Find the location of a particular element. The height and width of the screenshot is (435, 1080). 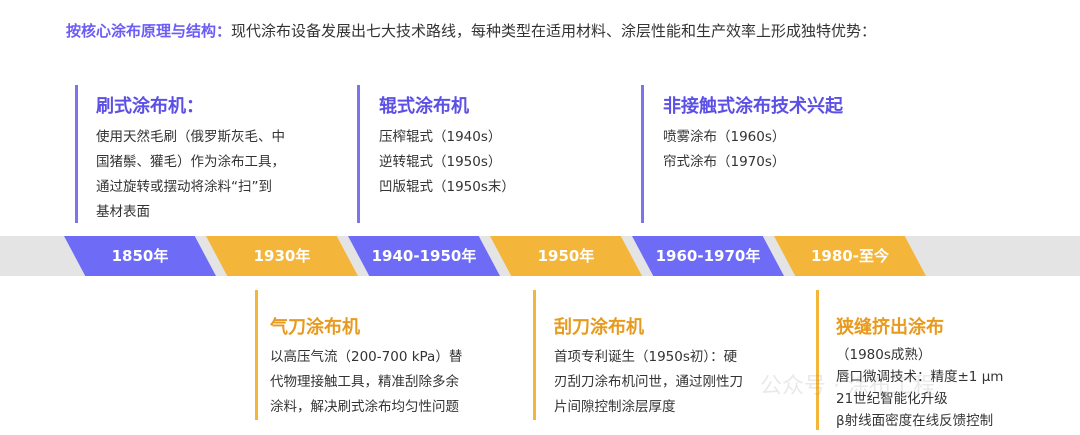

body-line: β射线面密度在线反馈控制 is located at coordinates (915, 421).